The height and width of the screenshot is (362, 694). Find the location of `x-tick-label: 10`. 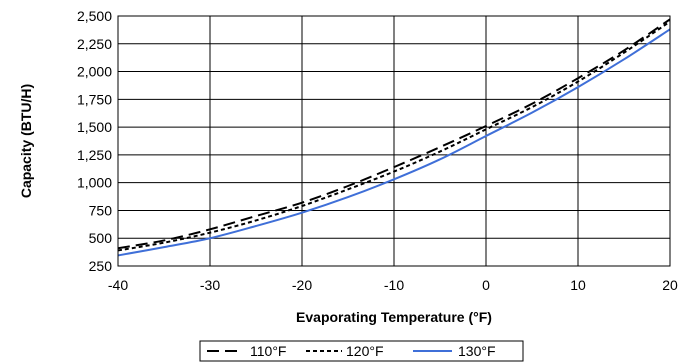

x-tick-label: 10 is located at coordinates (578, 285).